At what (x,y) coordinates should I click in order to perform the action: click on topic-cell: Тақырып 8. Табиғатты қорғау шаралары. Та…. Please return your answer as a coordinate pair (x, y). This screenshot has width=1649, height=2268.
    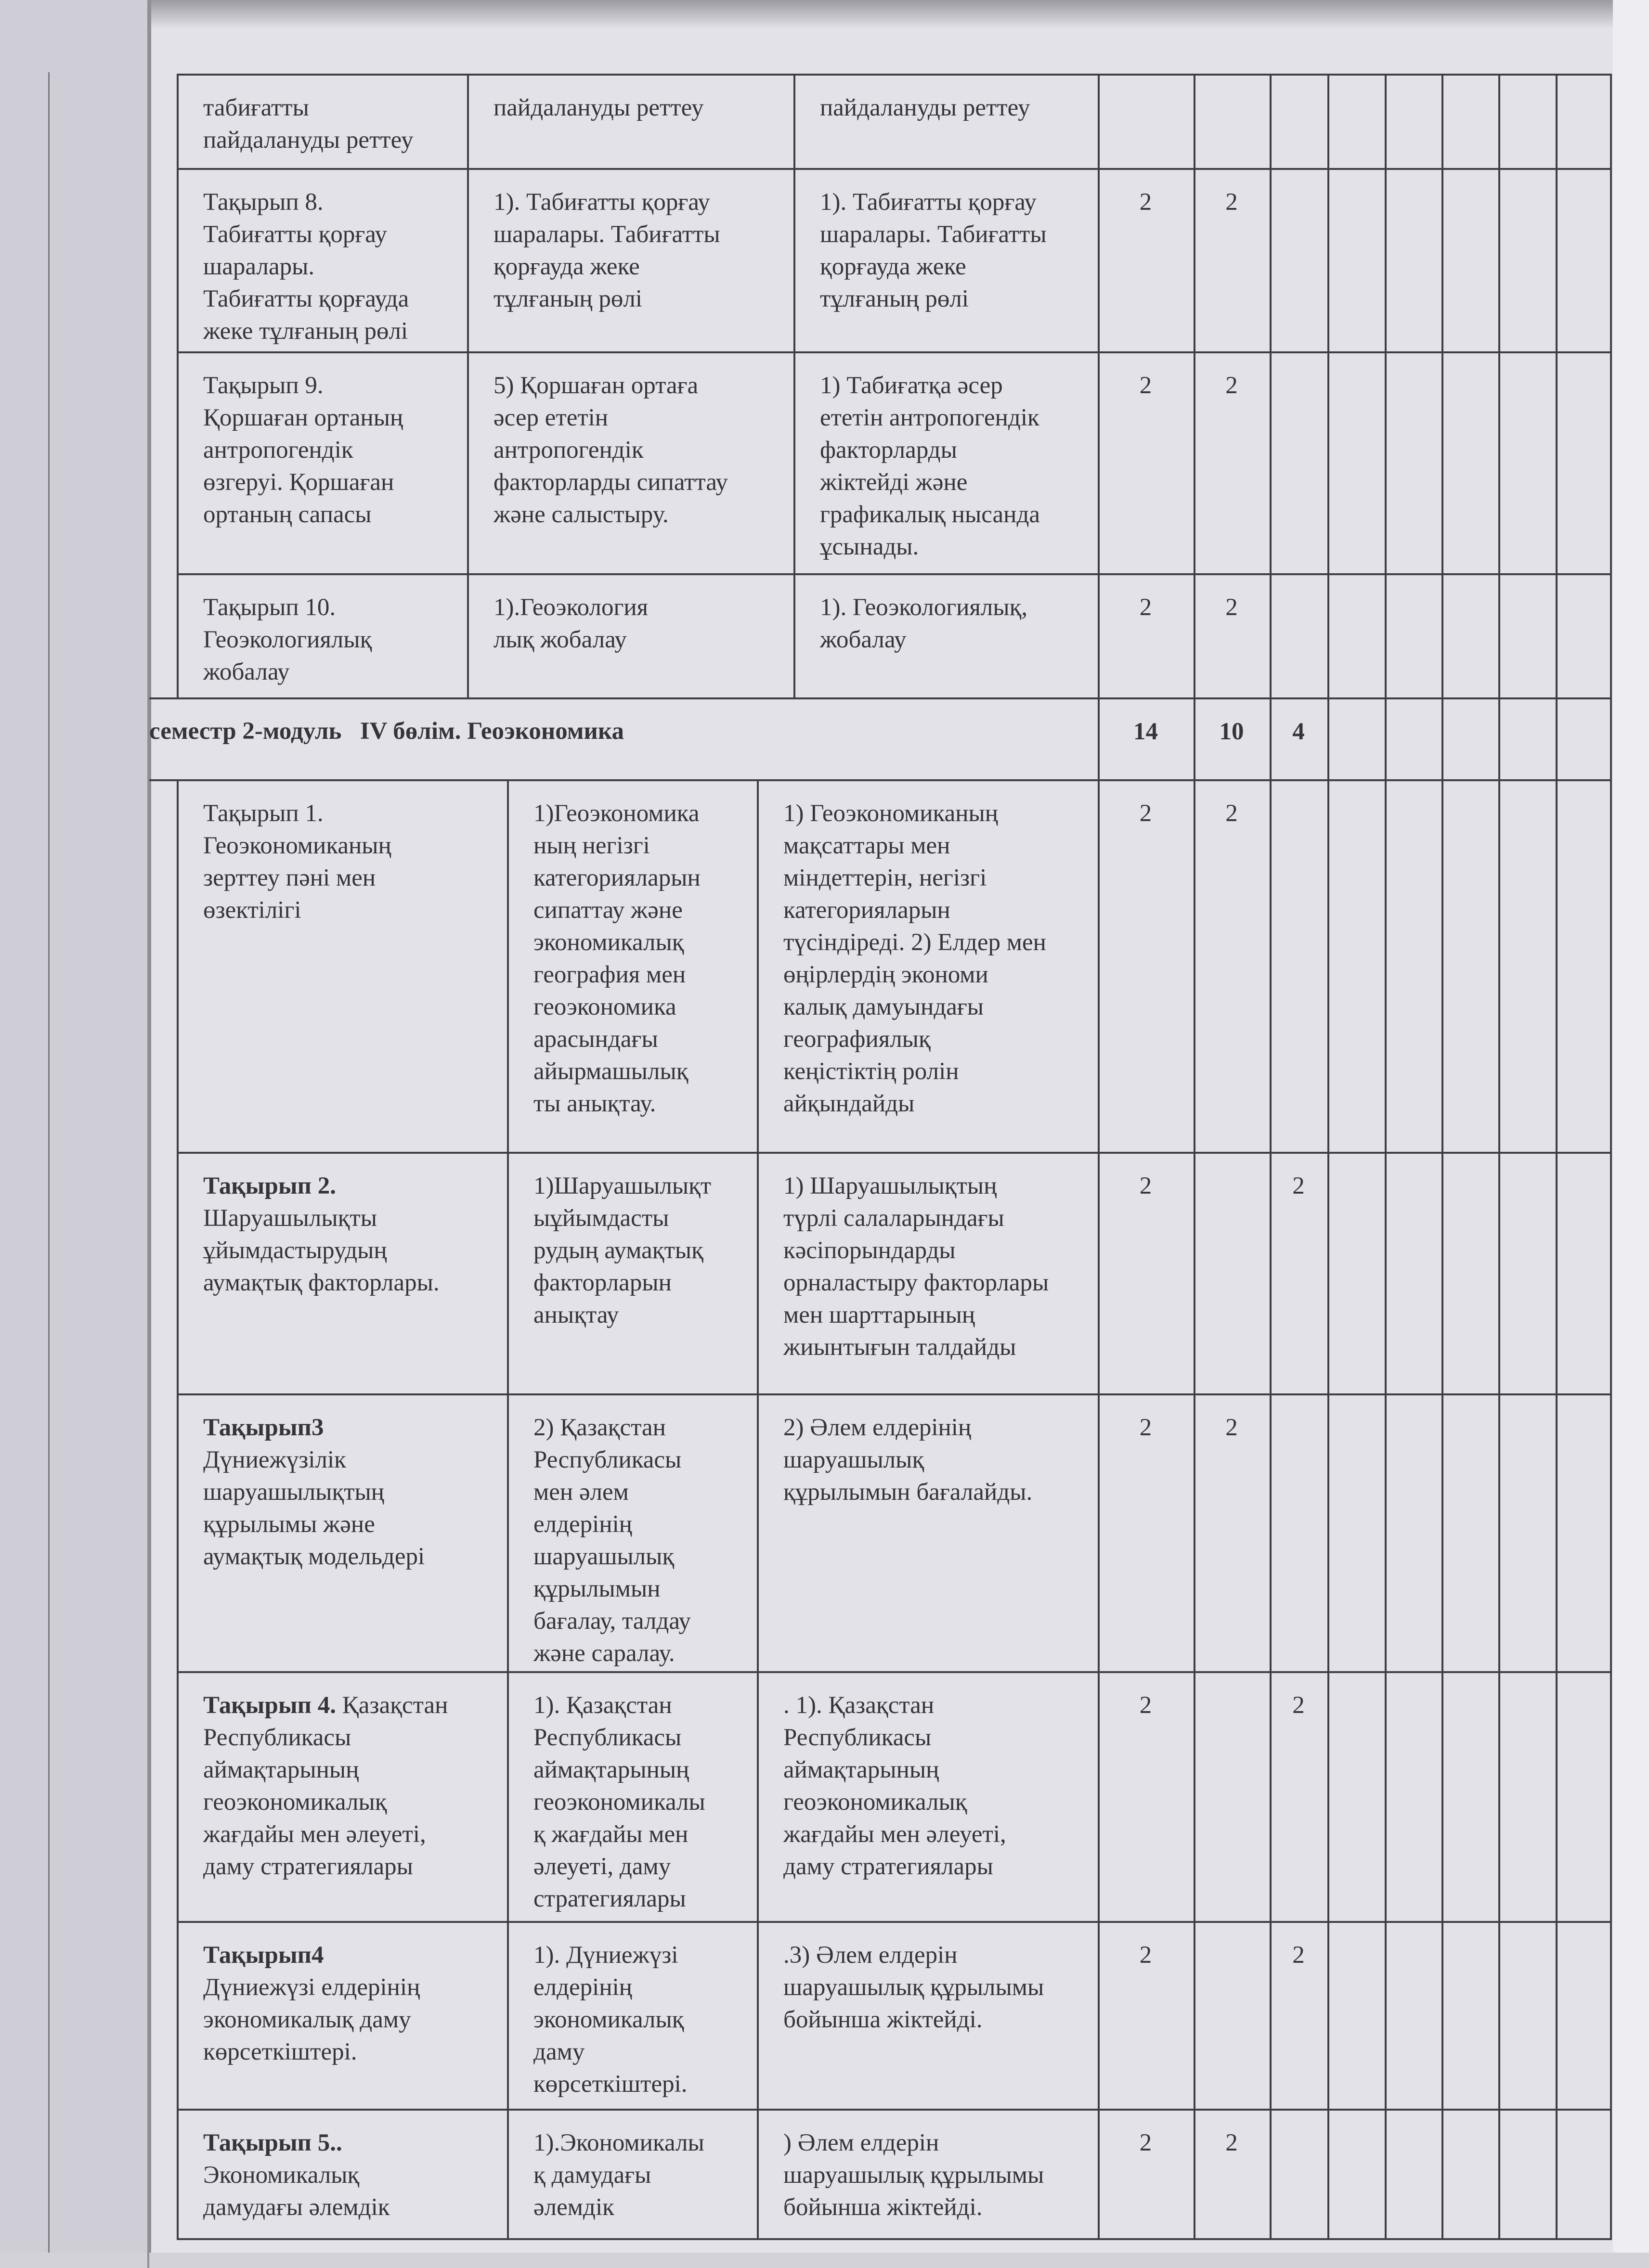
    Looking at the image, I should click on (322, 259).